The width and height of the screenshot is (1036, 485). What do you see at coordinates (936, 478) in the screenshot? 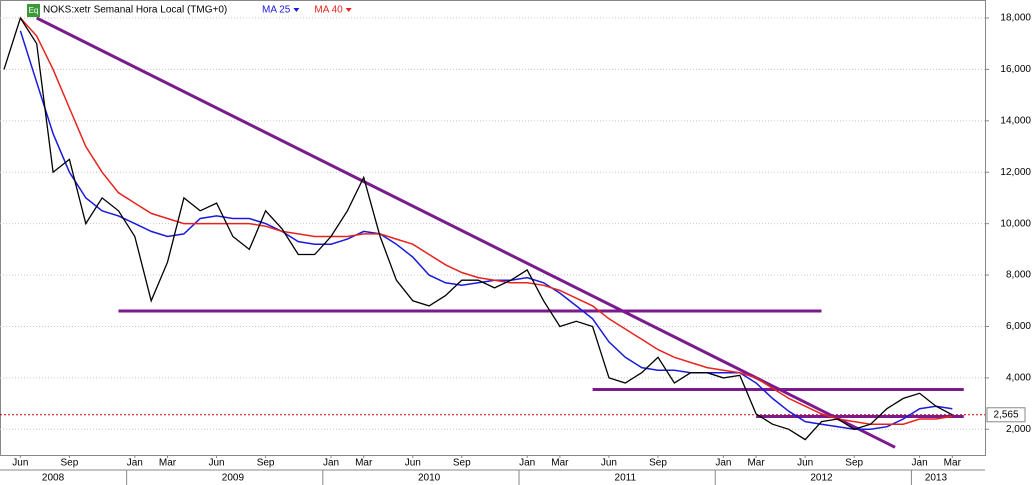
I see `year-label: 2013` at bounding box center [936, 478].